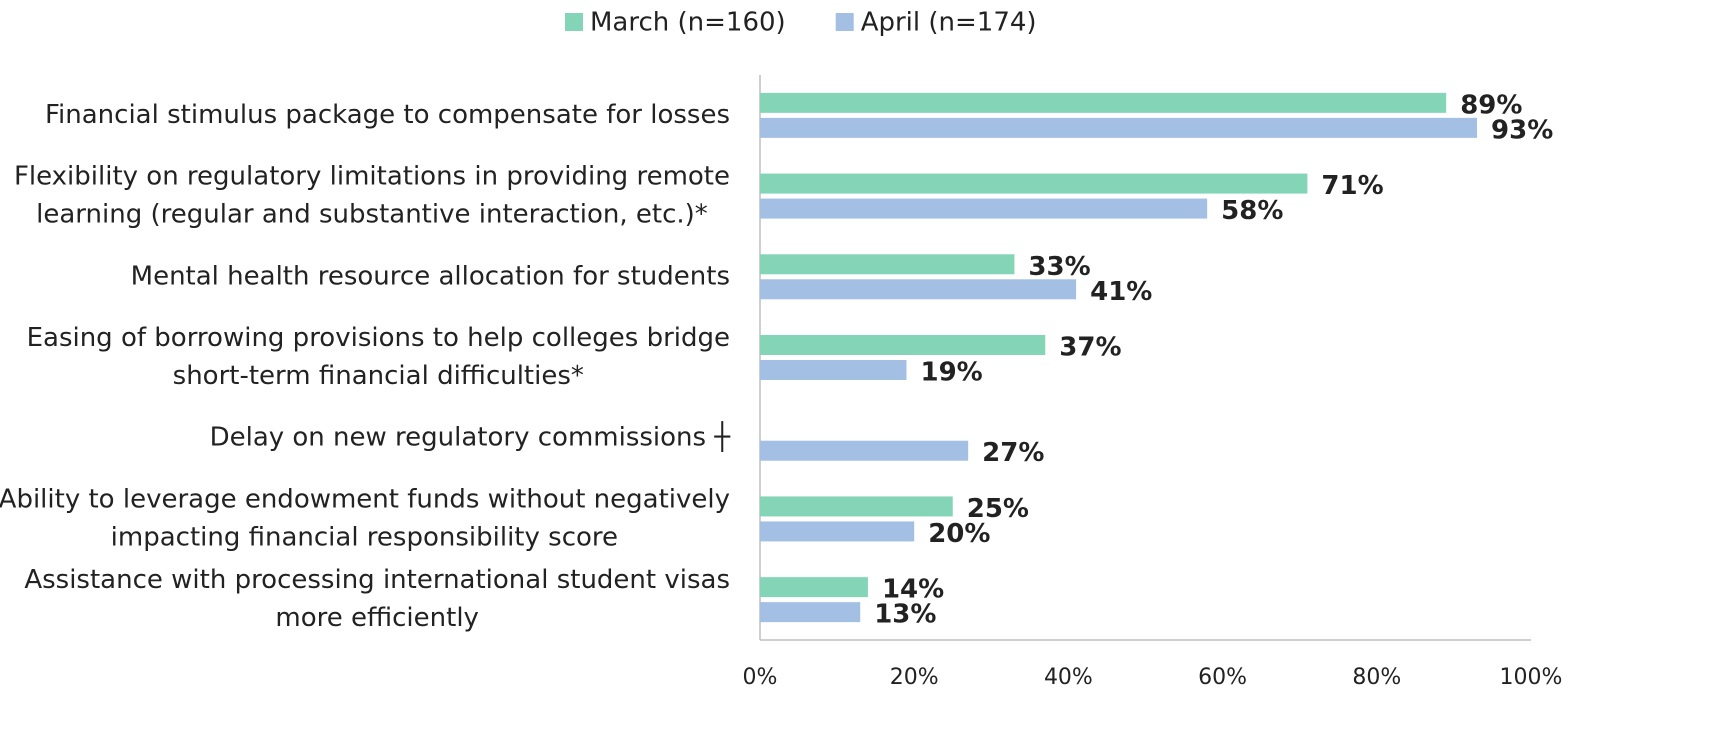  Describe the element at coordinates (951, 373) in the screenshot. I see `data-label: 19%` at that location.